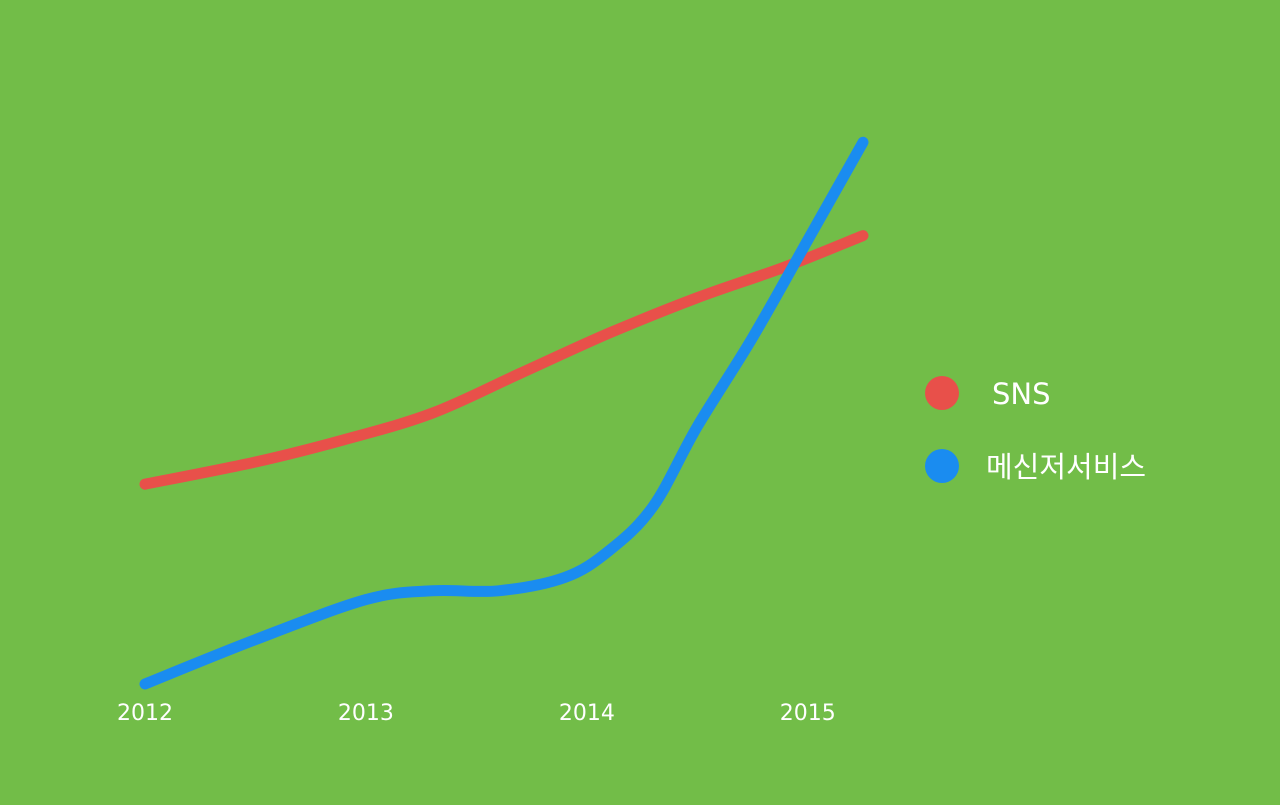 Image resolution: width=1280 pixels, height=805 pixels. Describe the element at coordinates (942, 393) in the screenshot. I see `legend-marker-sns` at that location.